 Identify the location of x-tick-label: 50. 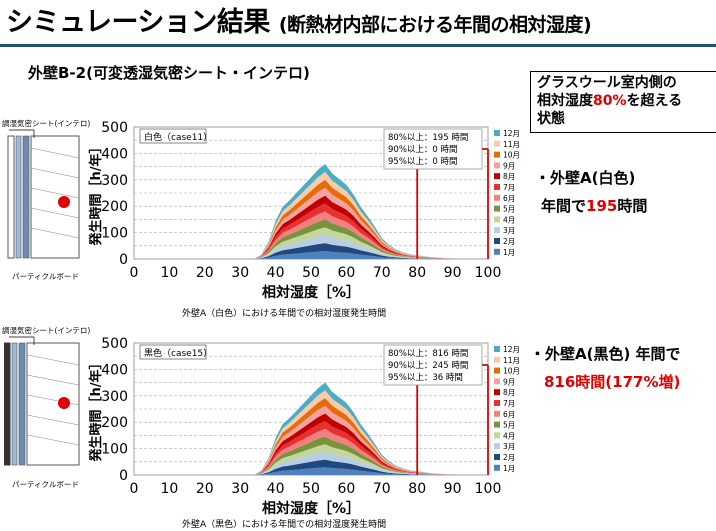
(311, 489).